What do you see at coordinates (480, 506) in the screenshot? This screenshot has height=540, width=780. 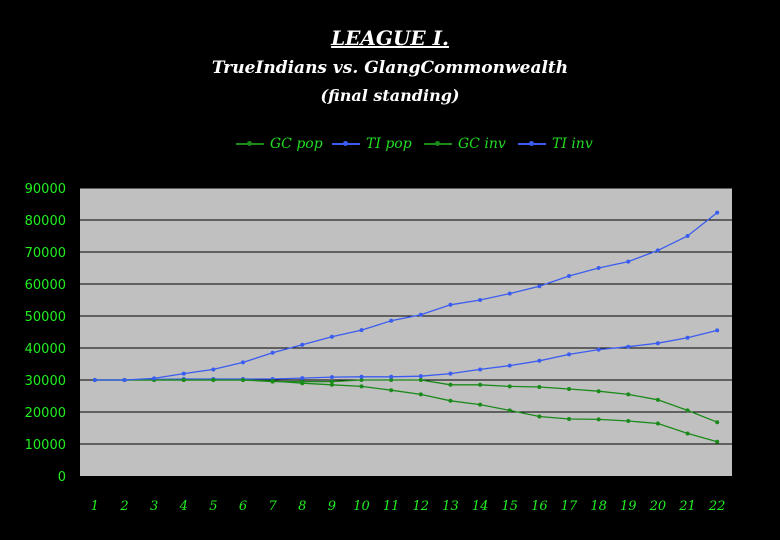 I see `x-tick-label: 14` at bounding box center [480, 506].